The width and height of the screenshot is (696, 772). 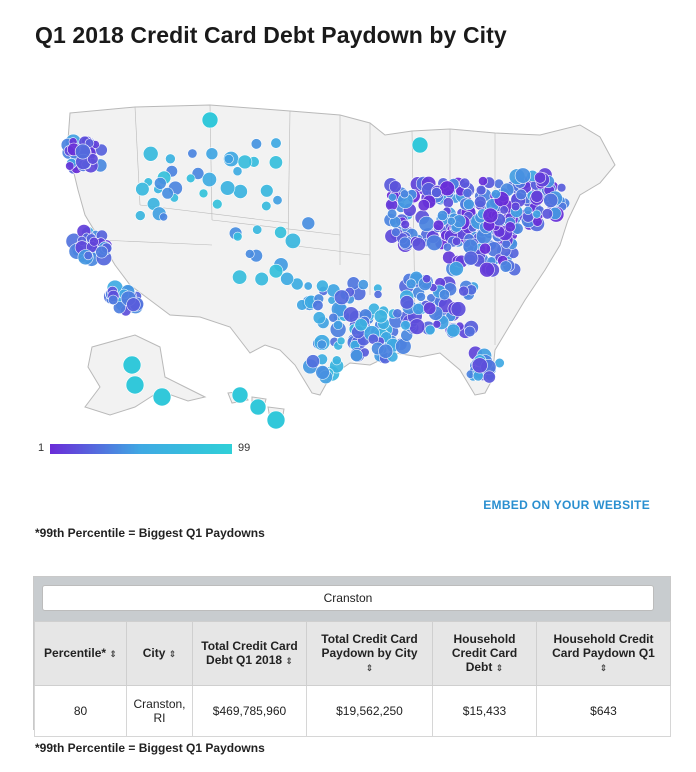 What do you see at coordinates (80, 653) in the screenshot?
I see `header-percentile: Percentile* ⇕` at bounding box center [80, 653].